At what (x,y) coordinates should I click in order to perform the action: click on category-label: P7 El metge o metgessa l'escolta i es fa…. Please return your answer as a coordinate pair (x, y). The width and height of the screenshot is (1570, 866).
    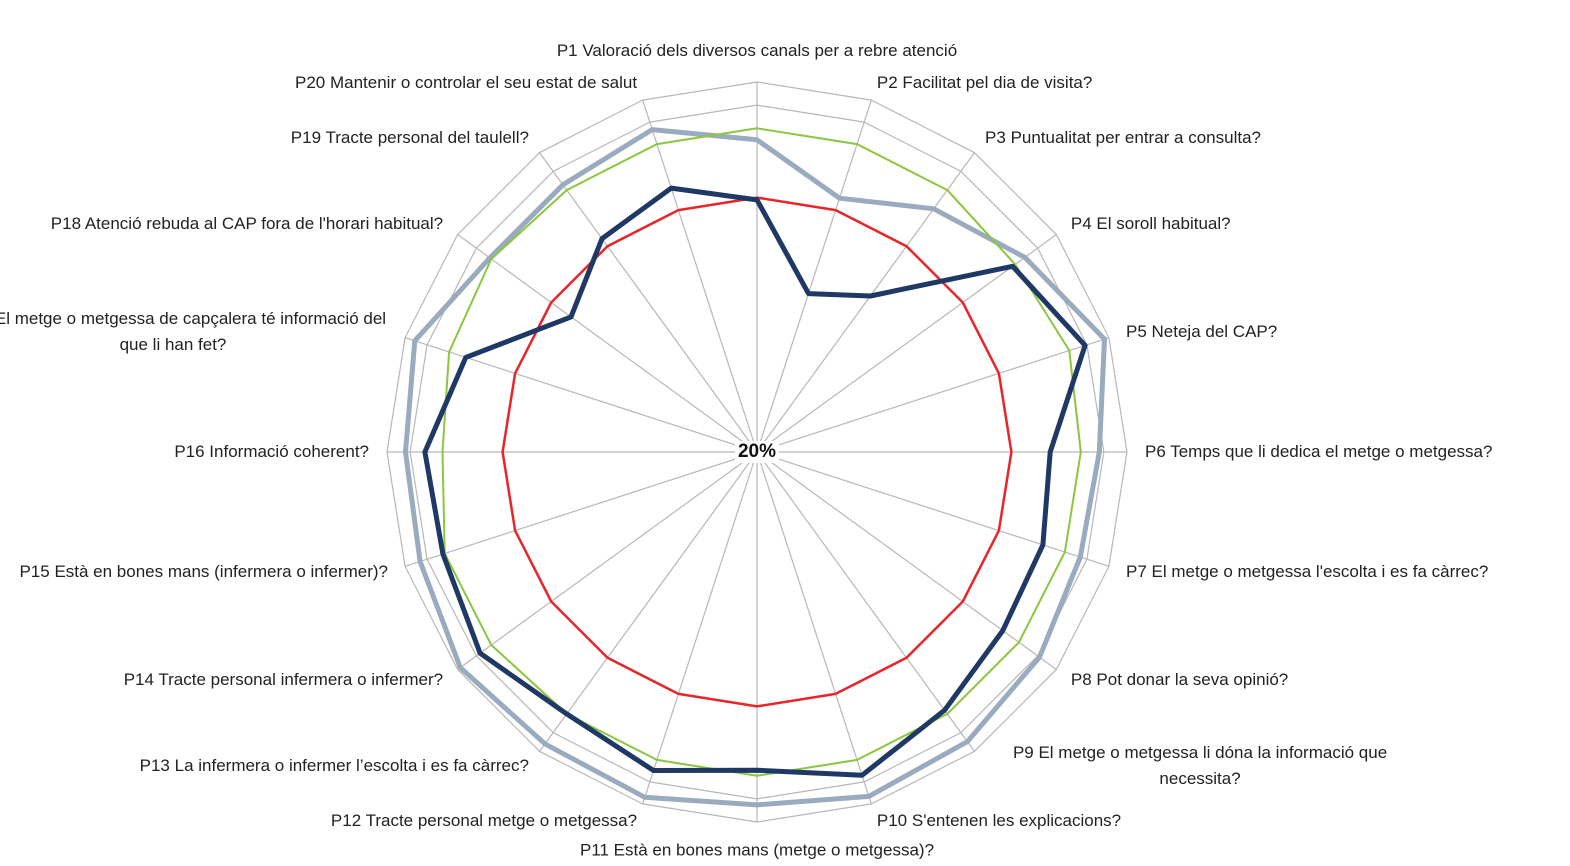
    Looking at the image, I should click on (1307, 571).